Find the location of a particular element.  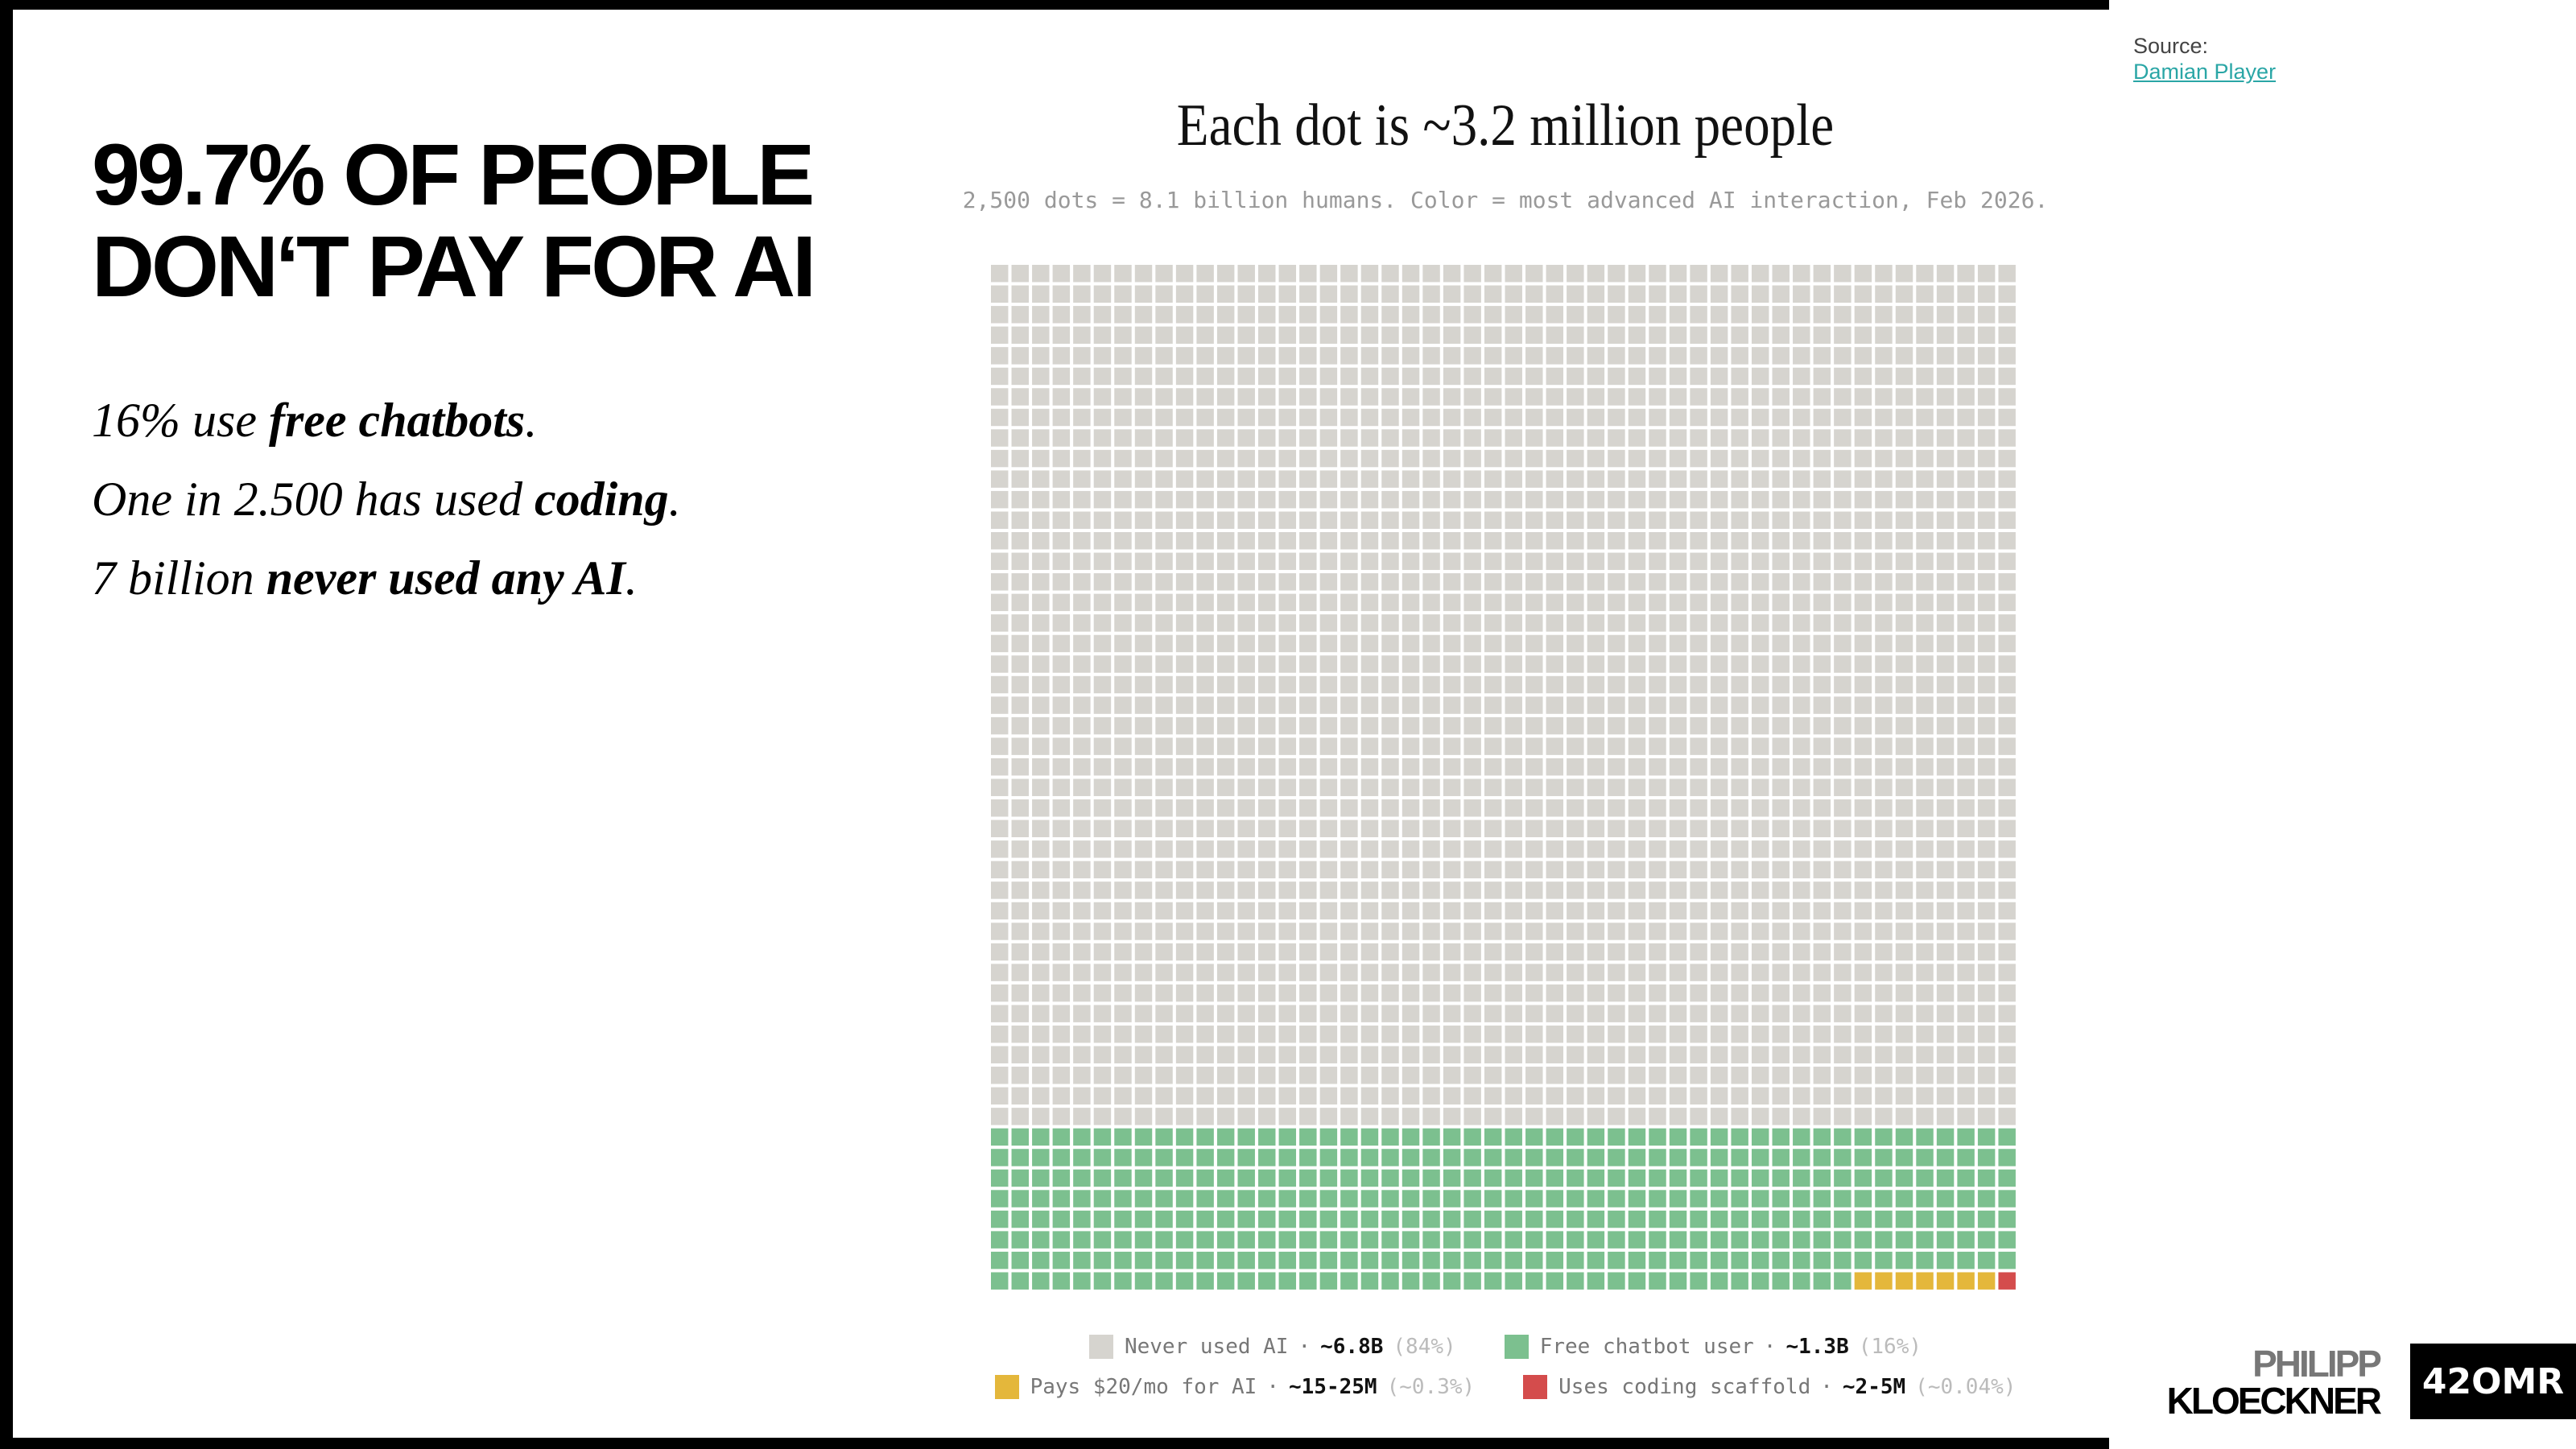

brand-first: PHILIPP is located at coordinates (2317, 1364).